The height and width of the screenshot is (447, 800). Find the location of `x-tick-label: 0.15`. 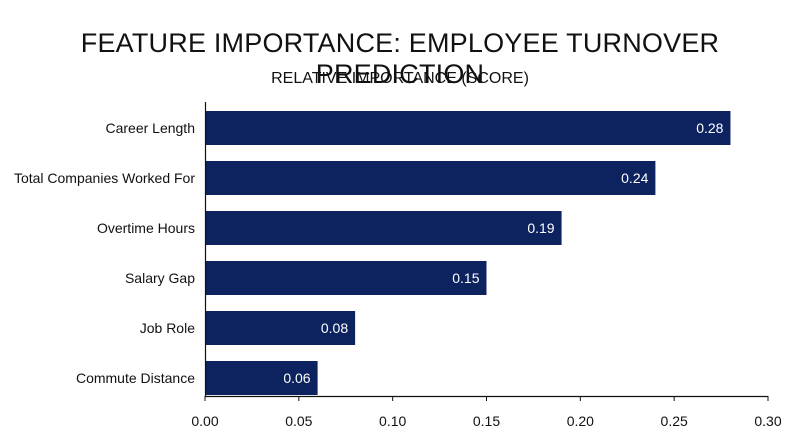

x-tick-label: 0.15 is located at coordinates (486, 421).